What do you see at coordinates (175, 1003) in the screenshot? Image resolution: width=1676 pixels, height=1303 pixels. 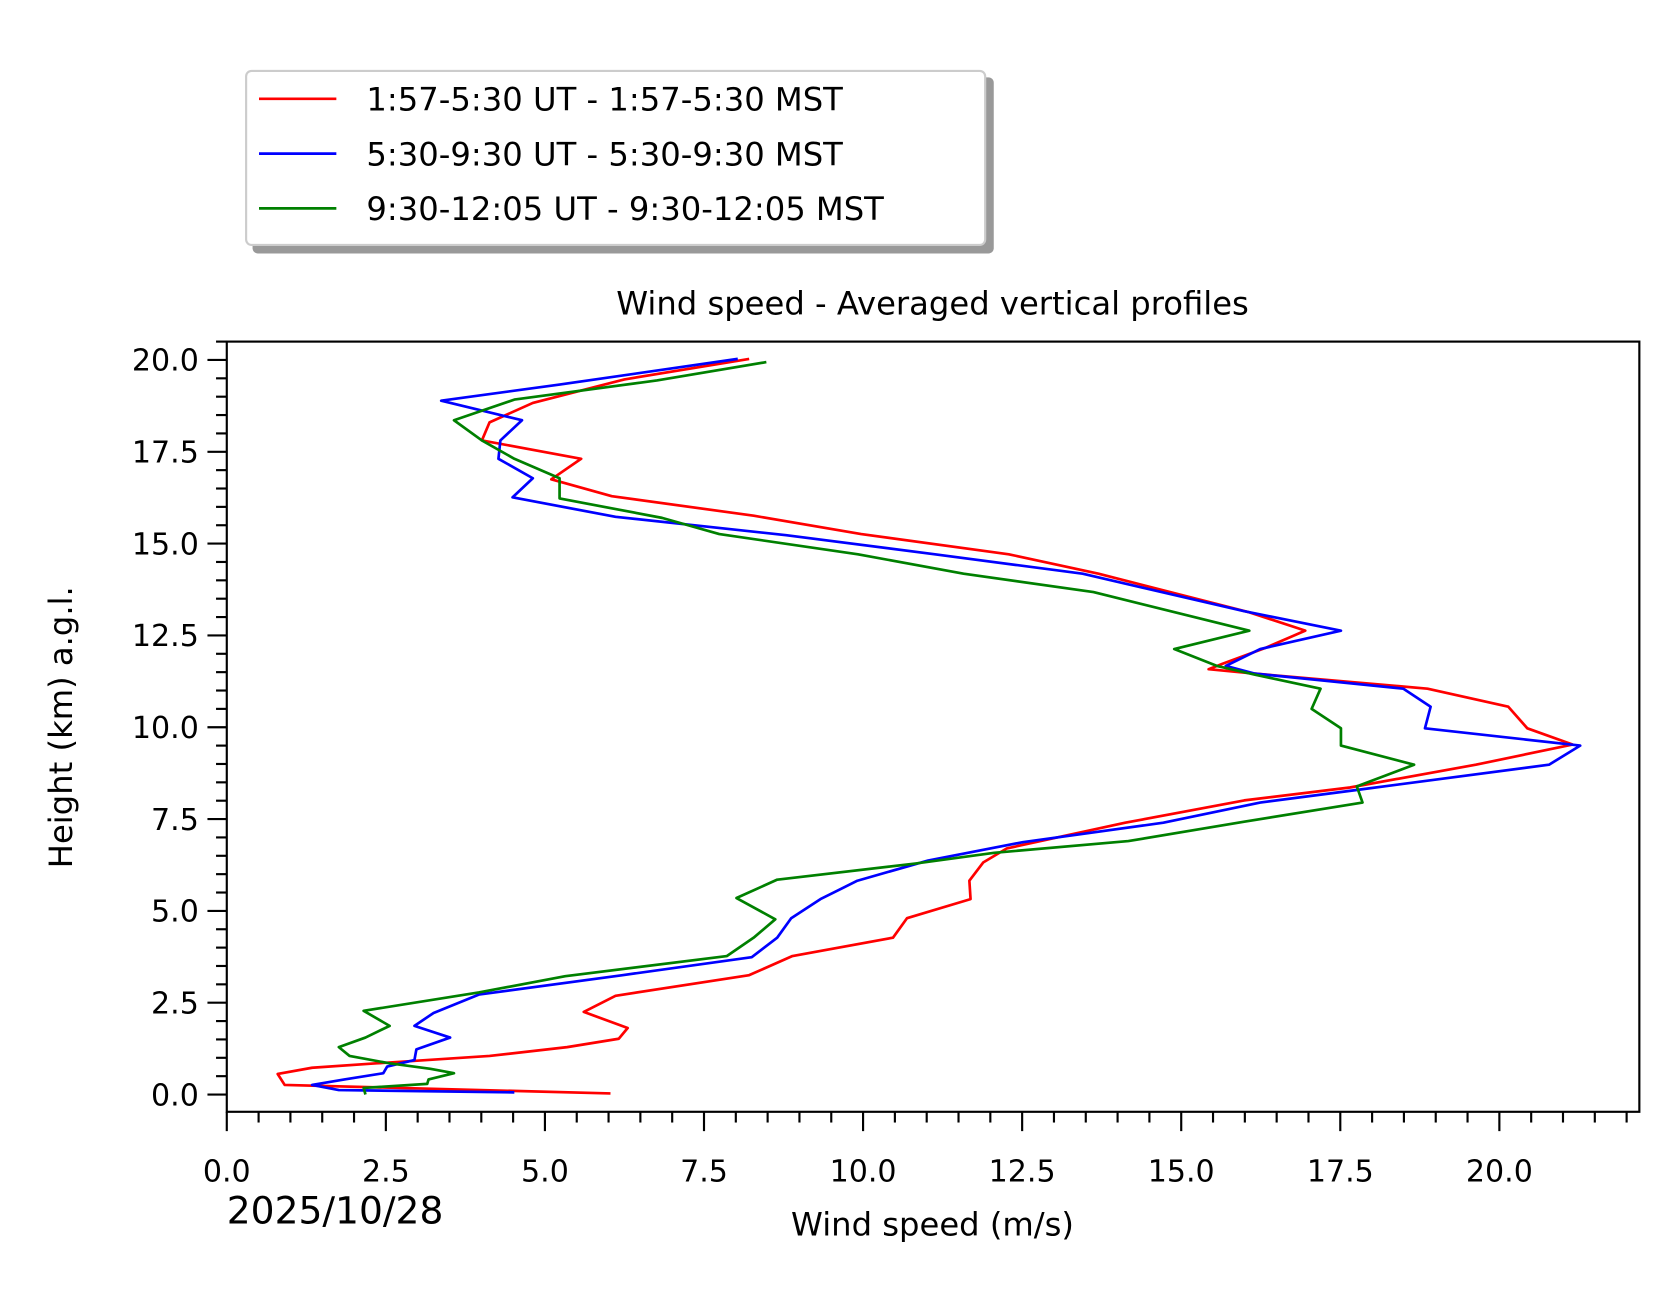 I see `y-tick-label: 2.5` at bounding box center [175, 1003].